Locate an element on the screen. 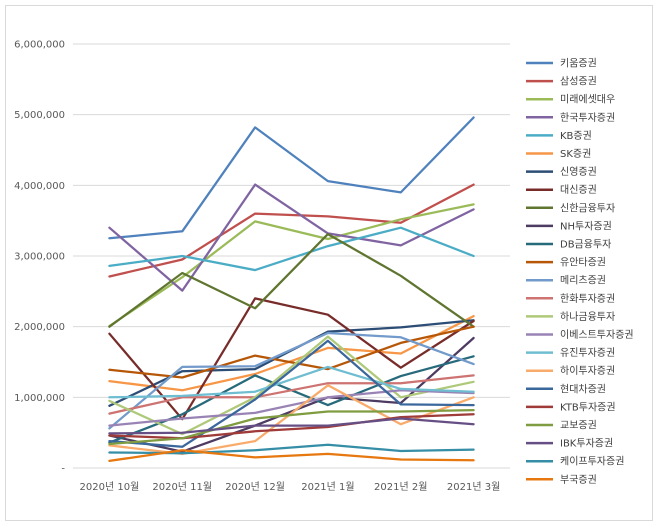  legend-entry-label: KB증권 is located at coordinates (576, 136).